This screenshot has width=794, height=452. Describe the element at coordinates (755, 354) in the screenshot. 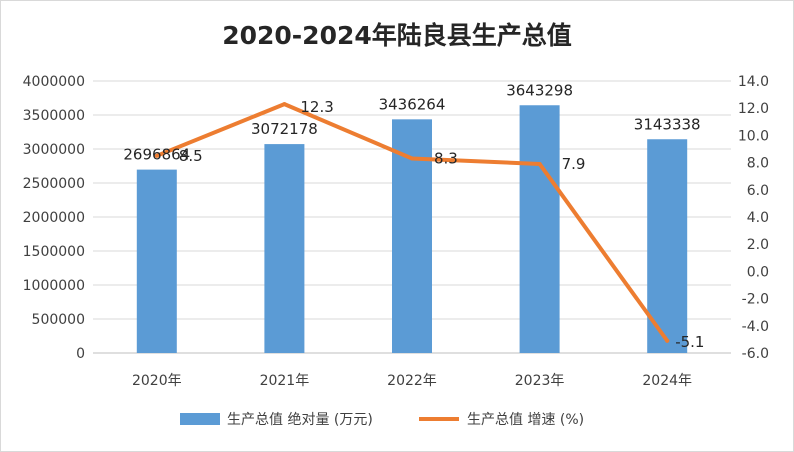

I see `right-axis-tick-label: -6.0` at that location.